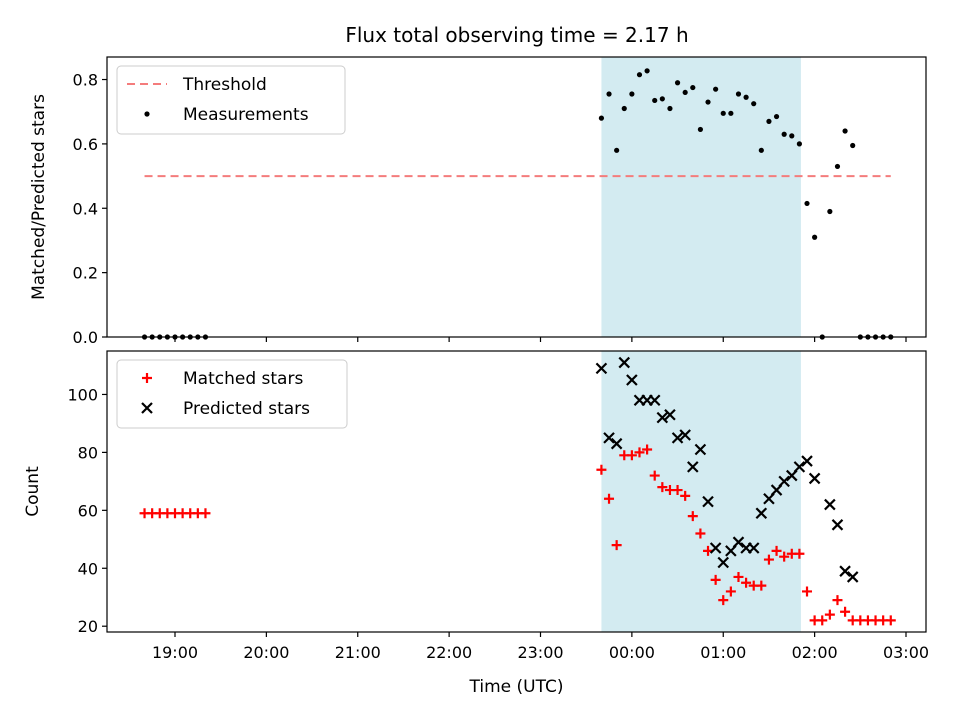 Image resolution: width=960 pixels, height=720 pixels. What do you see at coordinates (449, 652) in the screenshot?
I see `x-tick-label: 22:00` at bounding box center [449, 652].